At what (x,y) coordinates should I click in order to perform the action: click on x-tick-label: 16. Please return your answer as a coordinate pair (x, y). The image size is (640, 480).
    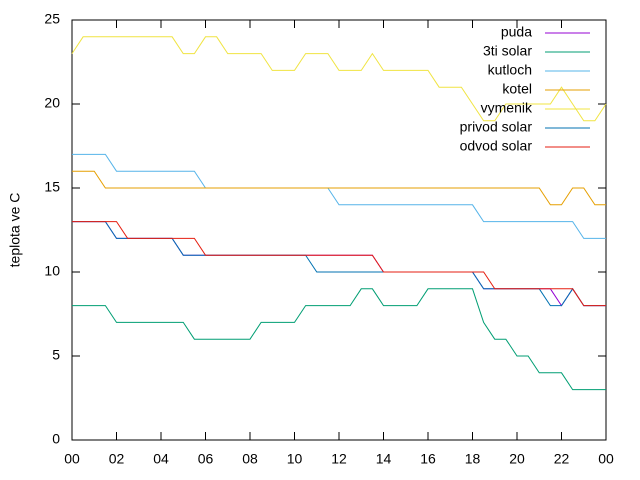
    Looking at the image, I should click on (428, 459).